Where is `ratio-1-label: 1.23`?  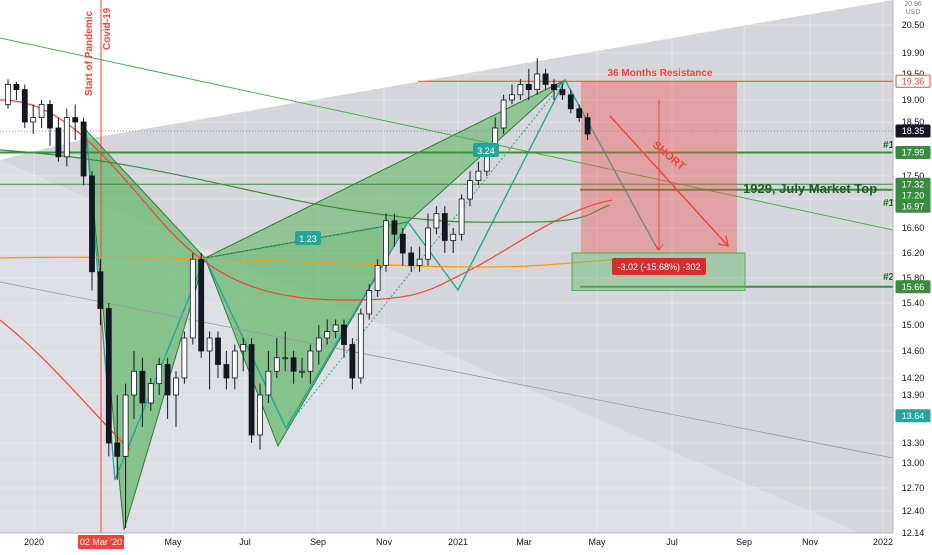 ratio-1-label: 1.23 is located at coordinates (308, 239).